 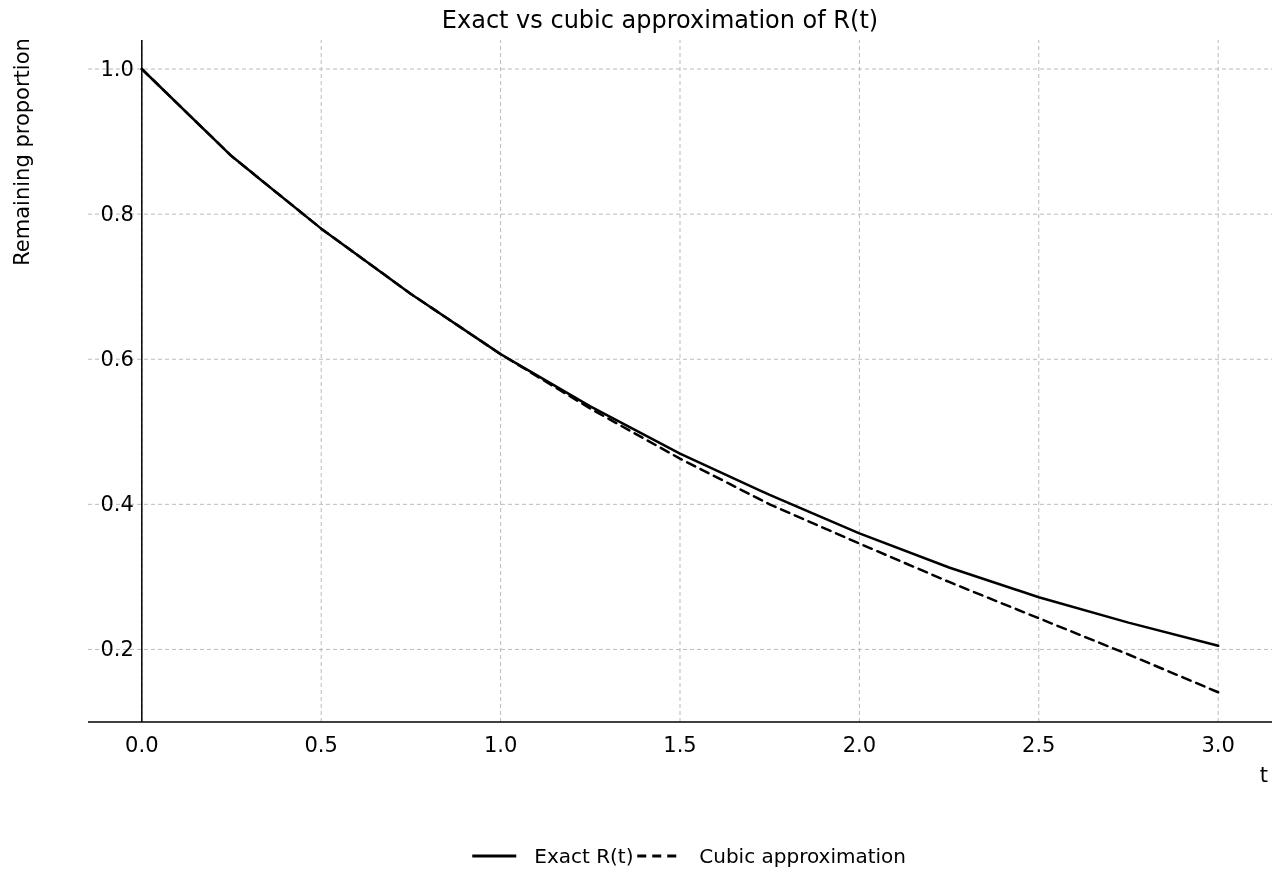 I want to click on legend-label: Exact R(t), so click(x=584, y=856).